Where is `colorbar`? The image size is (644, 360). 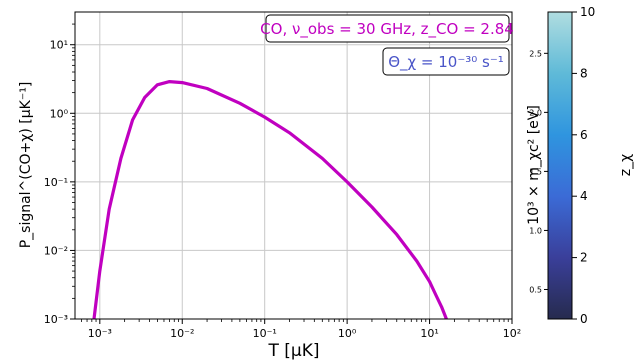 colorbar is located at coordinates (560, 165).